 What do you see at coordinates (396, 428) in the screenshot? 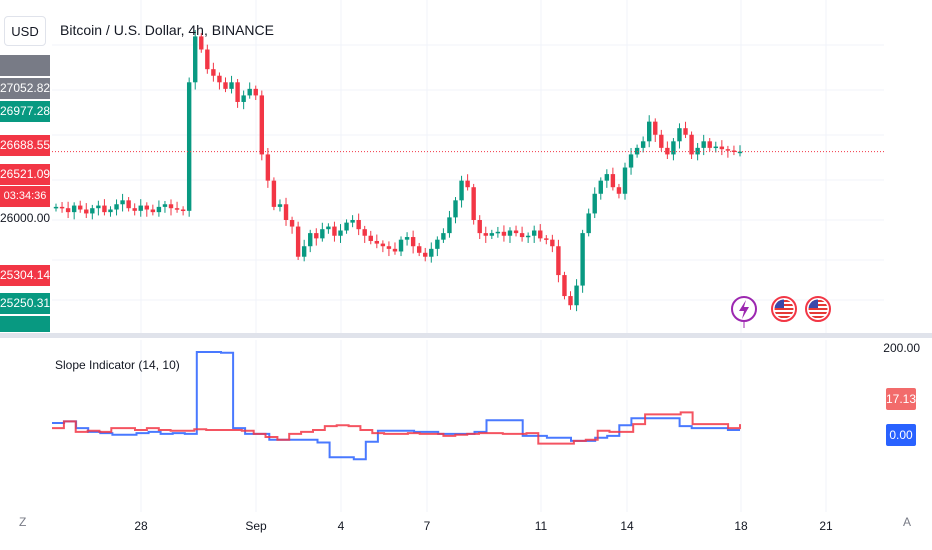
I see `indicator-line-red` at bounding box center [396, 428].